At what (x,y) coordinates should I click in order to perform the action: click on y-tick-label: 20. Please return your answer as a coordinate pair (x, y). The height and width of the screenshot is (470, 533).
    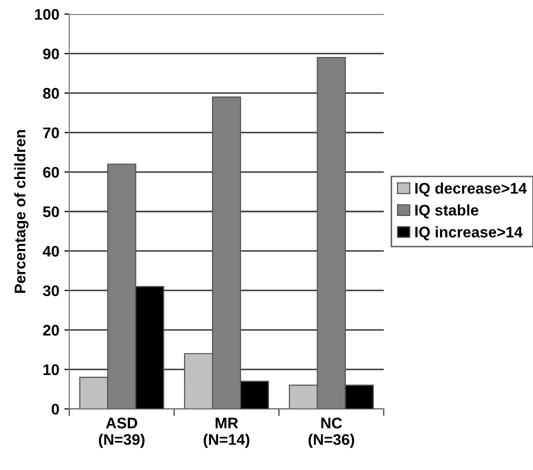
    Looking at the image, I should click on (51, 330).